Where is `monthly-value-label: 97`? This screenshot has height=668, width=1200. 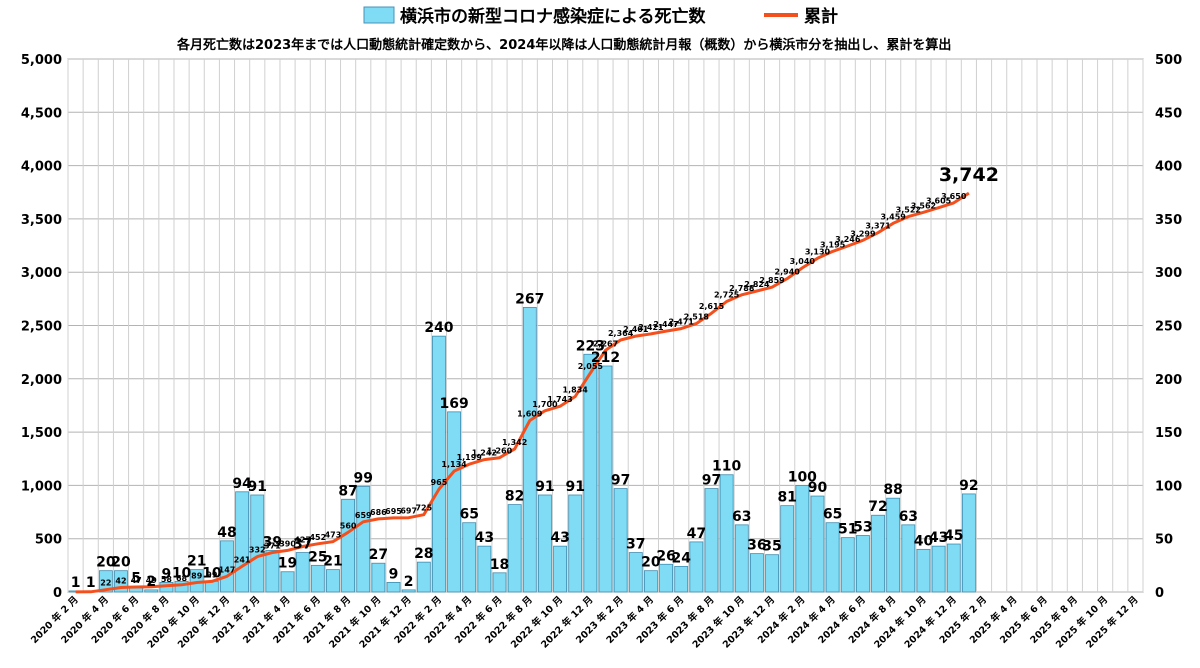 monthly-value-label: 97 is located at coordinates (711, 481).